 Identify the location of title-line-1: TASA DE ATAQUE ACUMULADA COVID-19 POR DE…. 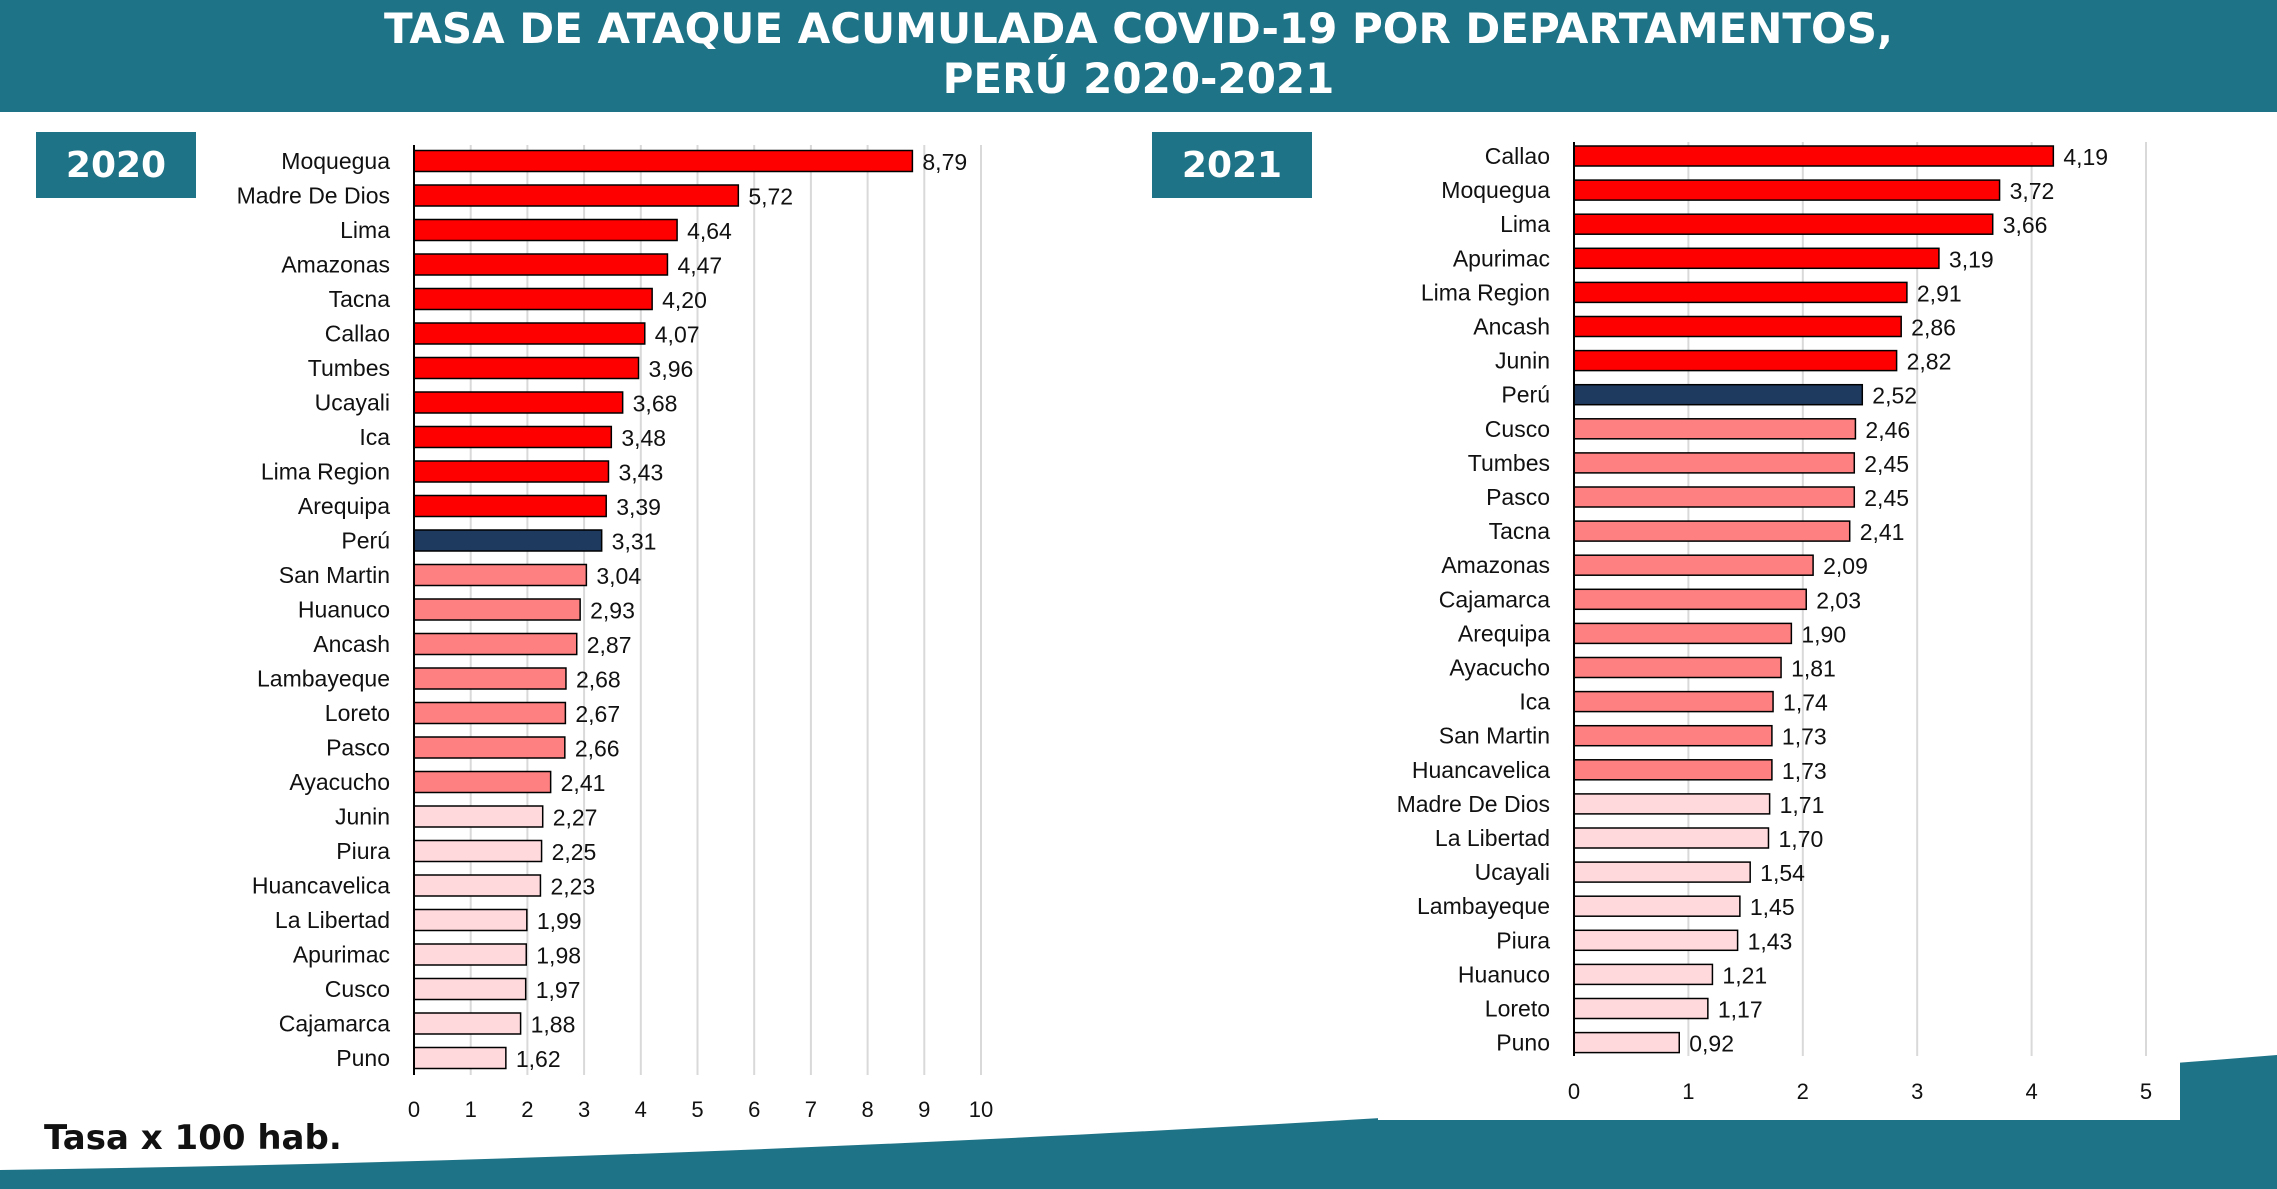
(1138, 28).